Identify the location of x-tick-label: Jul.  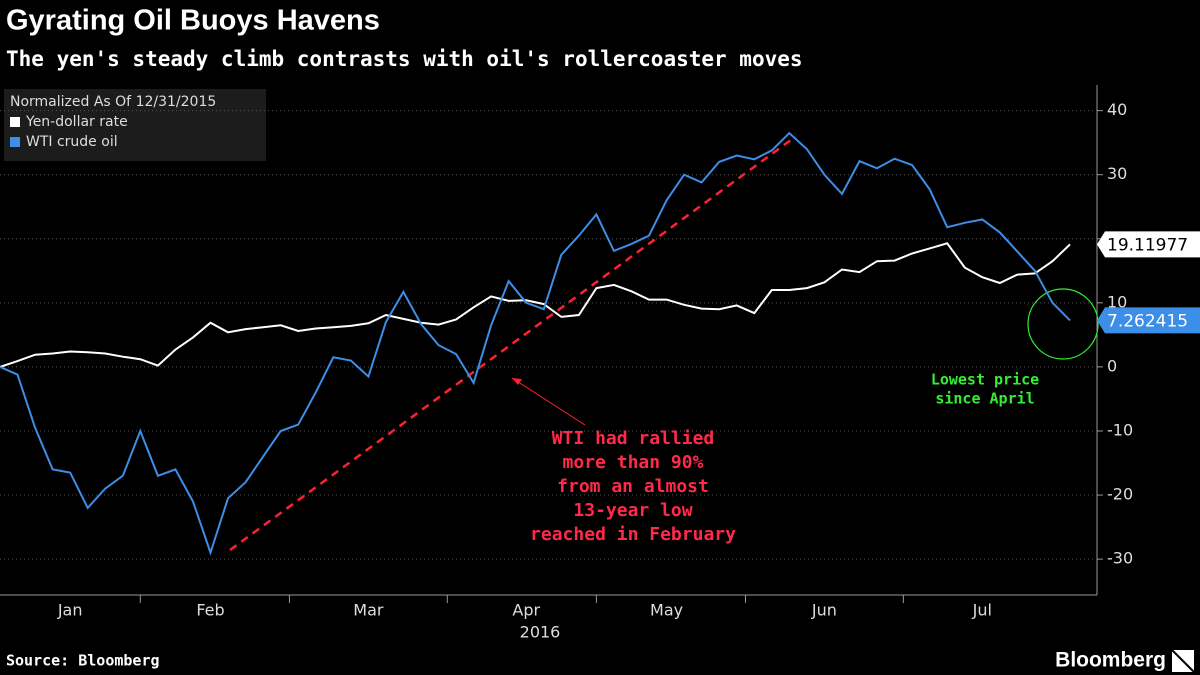
(982, 610).